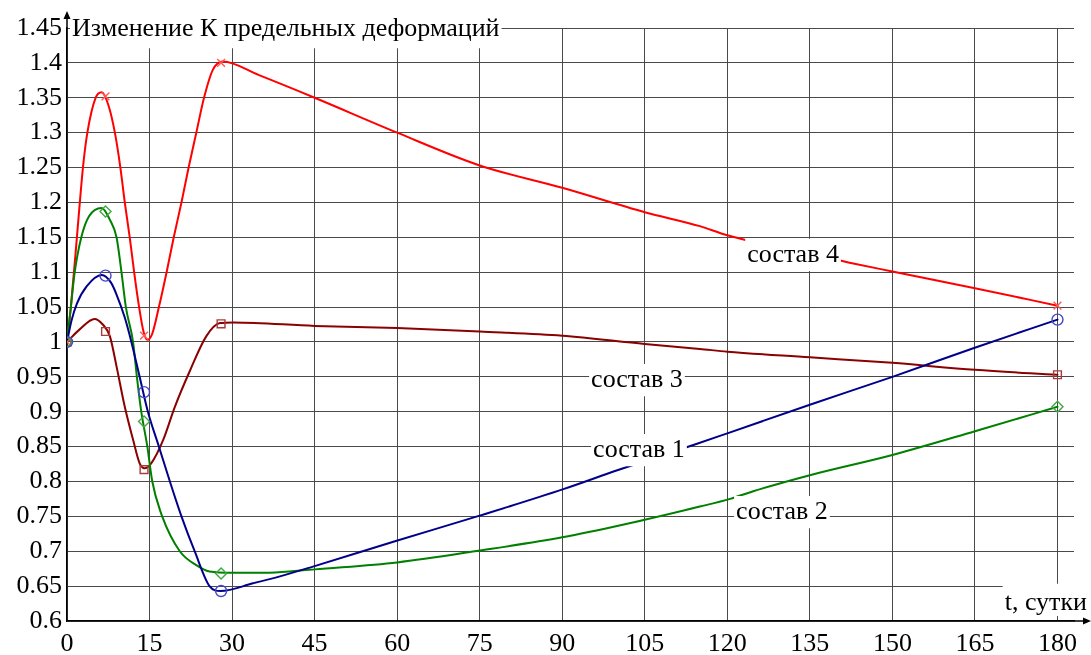 This screenshot has width=1091, height=655. Describe the element at coordinates (39, 375) in the screenshot. I see `y-tick-label: 0.95` at that location.